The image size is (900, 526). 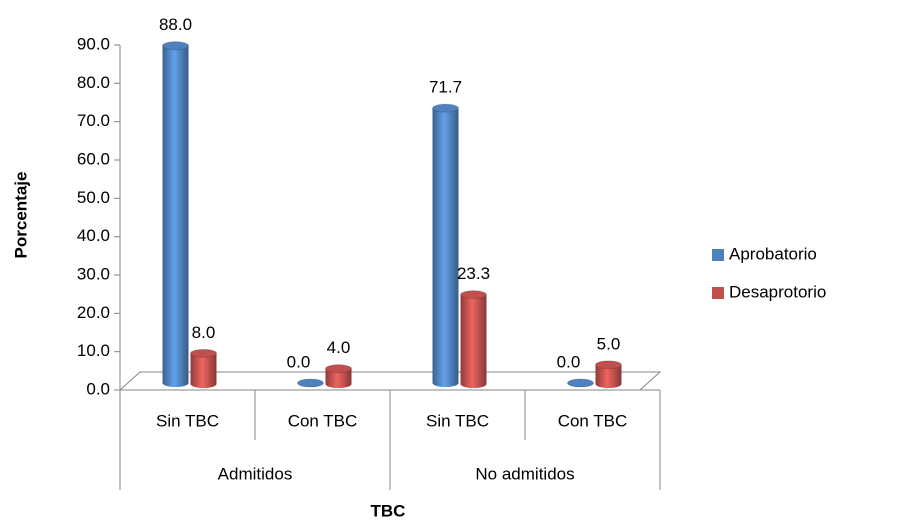 I want to click on value-label: 88.0, so click(x=175, y=24).